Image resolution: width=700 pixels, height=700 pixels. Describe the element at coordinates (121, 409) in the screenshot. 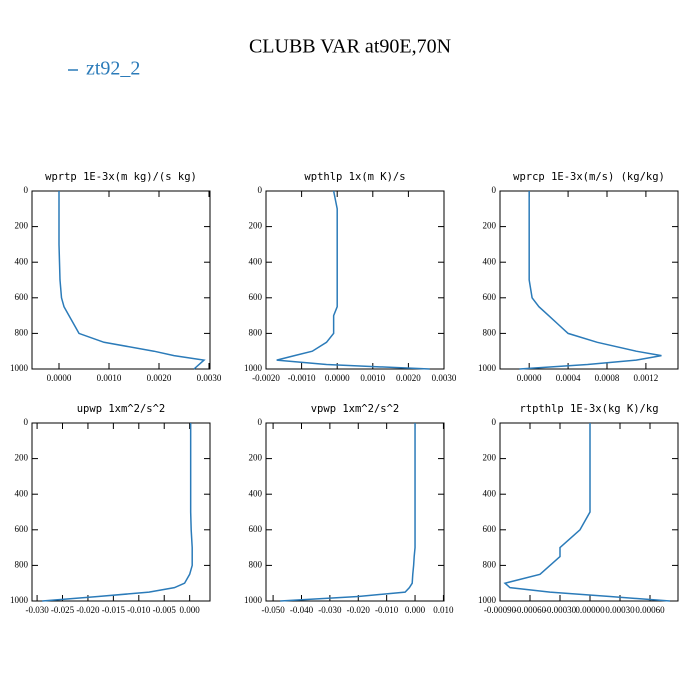

I see `panel-title: upwp 1xm^2/s^2` at that location.